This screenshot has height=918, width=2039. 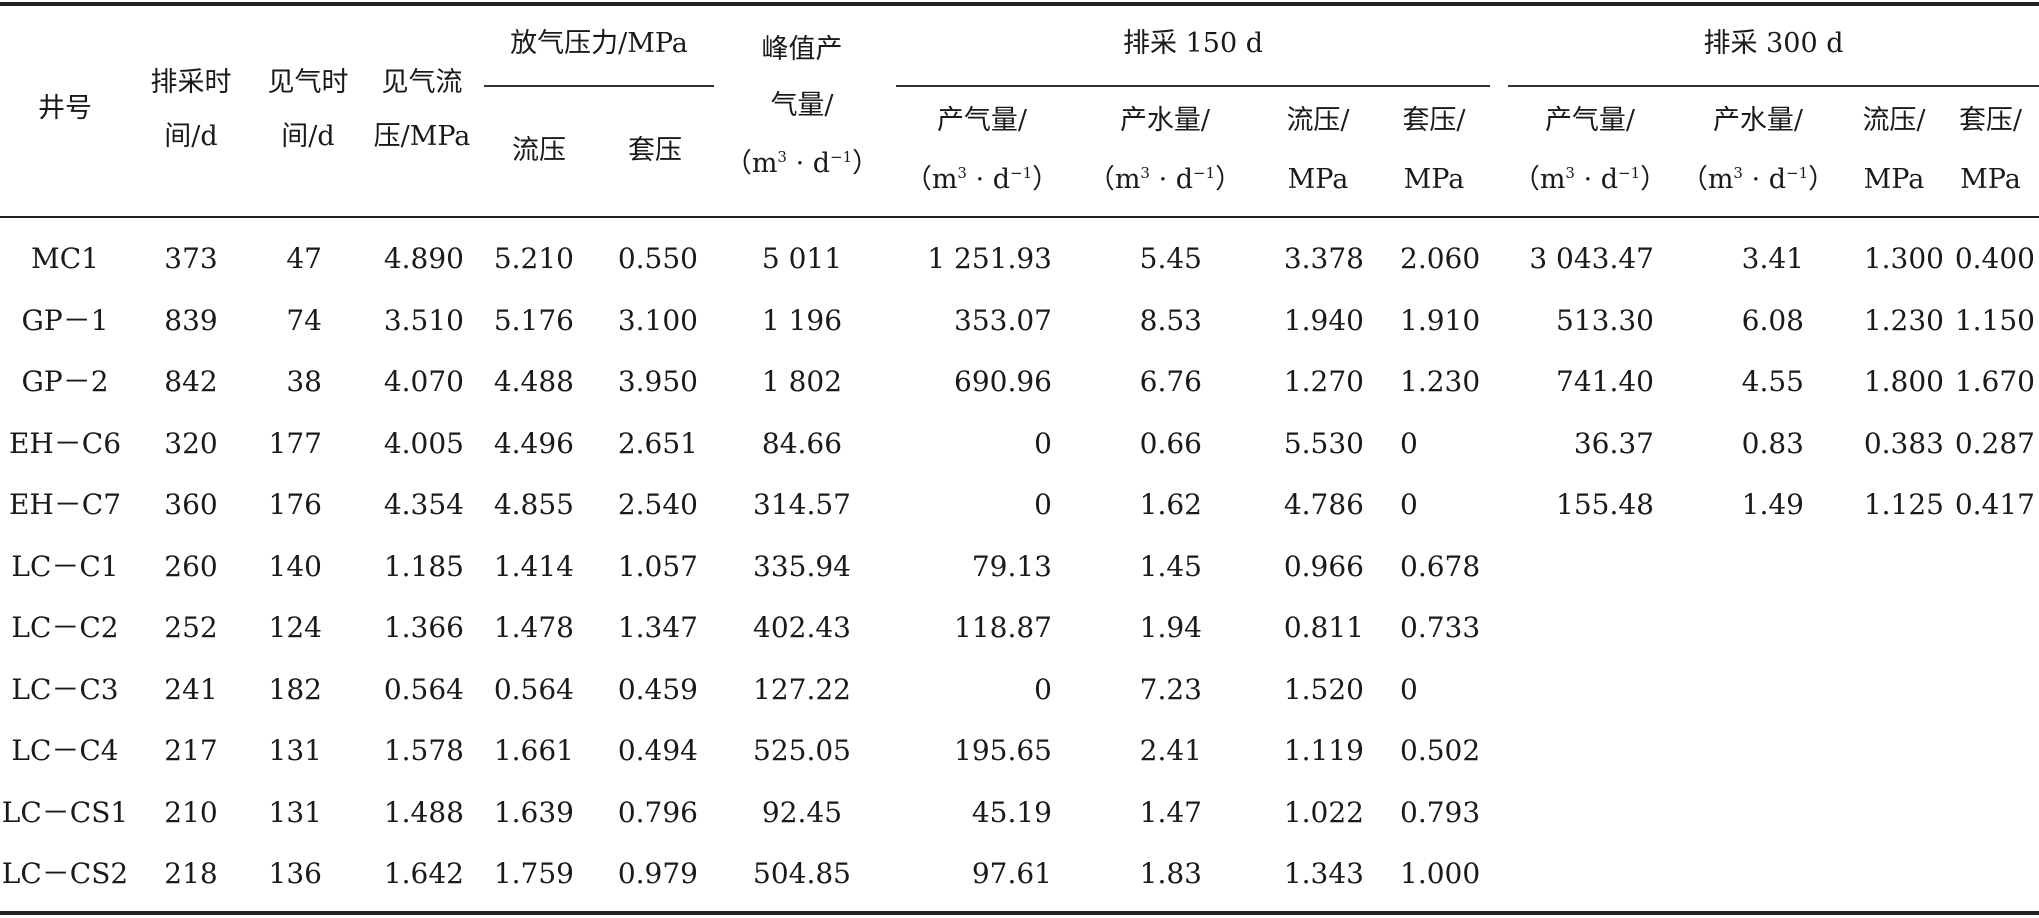 What do you see at coordinates (657, 258) in the screenshot?
I see `cell-release-casing: 0.550` at bounding box center [657, 258].